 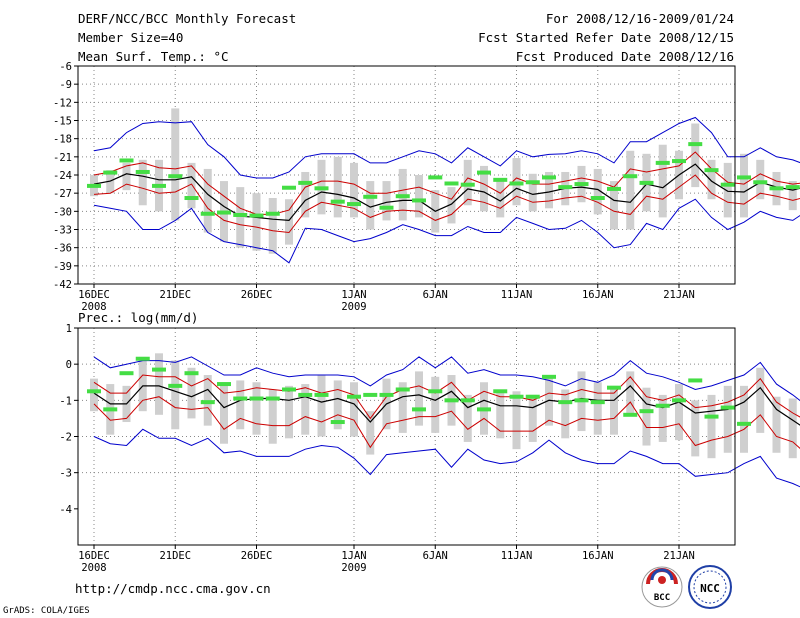 What do you see at coordinates (662, 598) in the screenshot?
I see `bcc-logo-text: BCC` at bounding box center [662, 598].